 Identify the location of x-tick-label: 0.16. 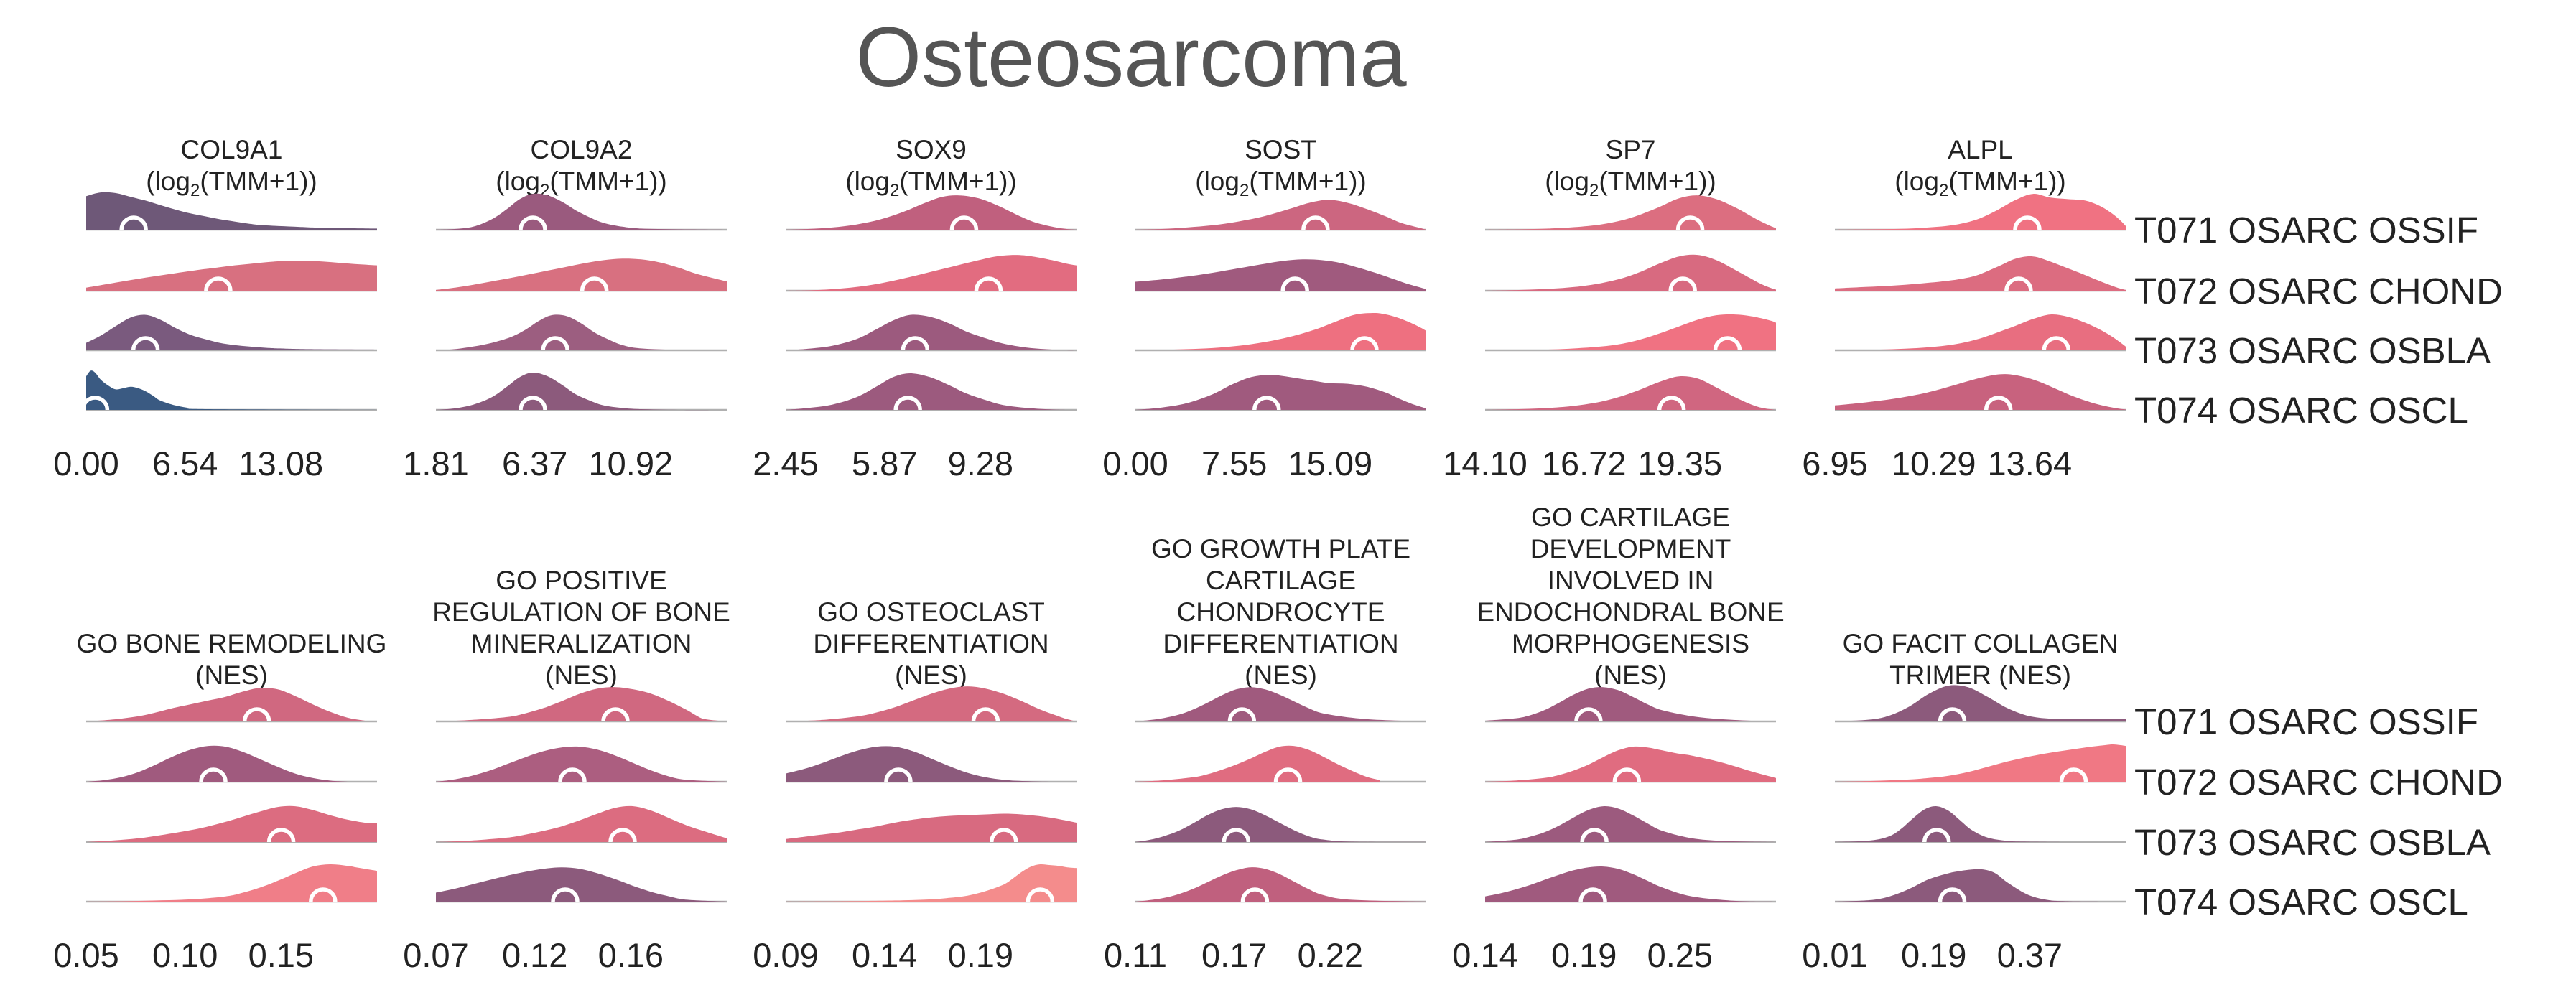
(631, 955).